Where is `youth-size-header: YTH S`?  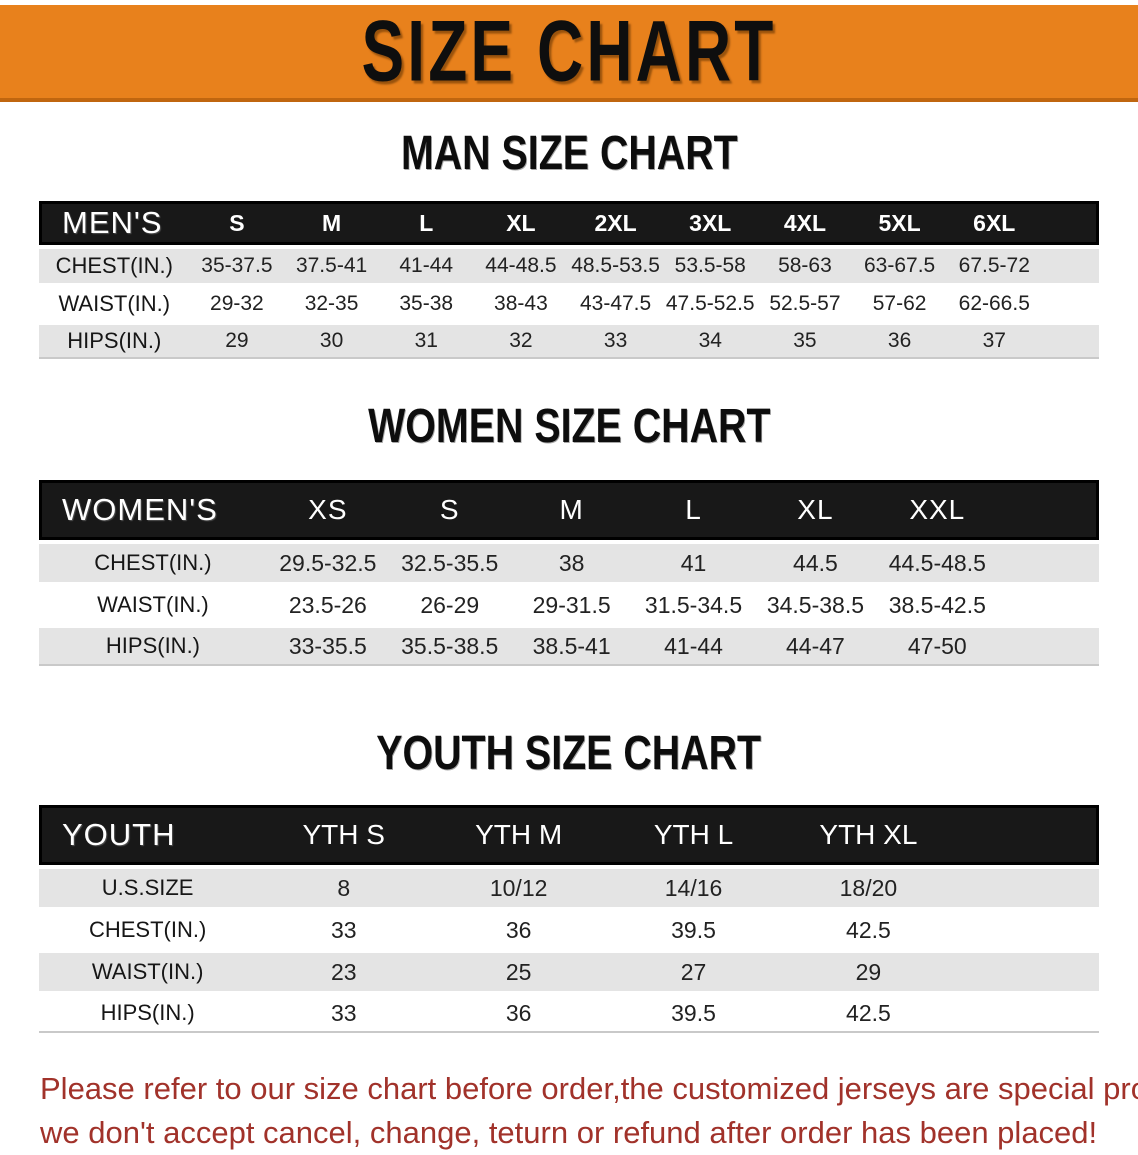 youth-size-header: YTH S is located at coordinates (344, 835).